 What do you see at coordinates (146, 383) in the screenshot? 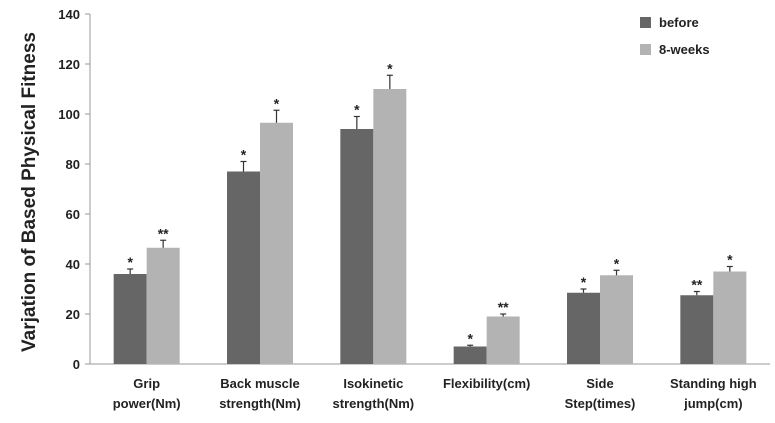
I see `x-tick-label: Grip` at bounding box center [146, 383].